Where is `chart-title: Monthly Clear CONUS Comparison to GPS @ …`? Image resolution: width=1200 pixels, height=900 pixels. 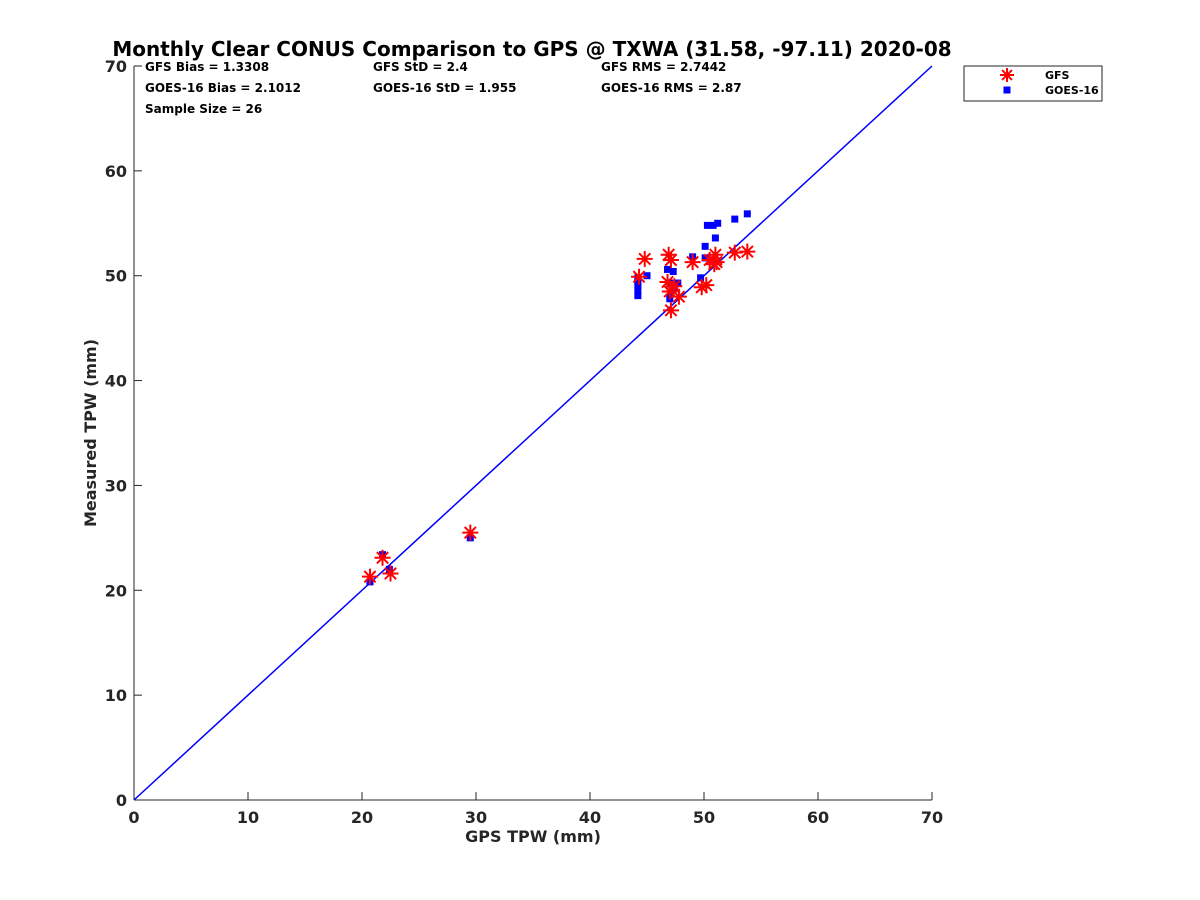
chart-title: Monthly Clear CONUS Comparison to GPS @ … is located at coordinates (531, 49).